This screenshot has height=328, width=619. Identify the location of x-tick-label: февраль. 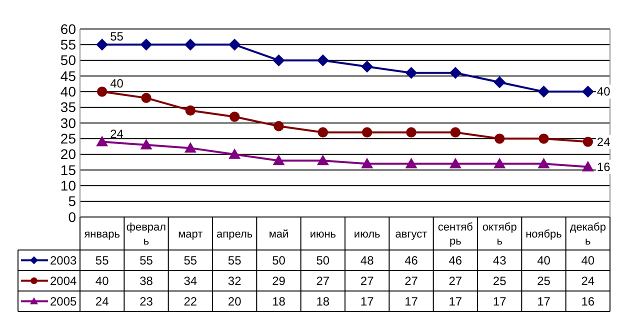
(146, 234).